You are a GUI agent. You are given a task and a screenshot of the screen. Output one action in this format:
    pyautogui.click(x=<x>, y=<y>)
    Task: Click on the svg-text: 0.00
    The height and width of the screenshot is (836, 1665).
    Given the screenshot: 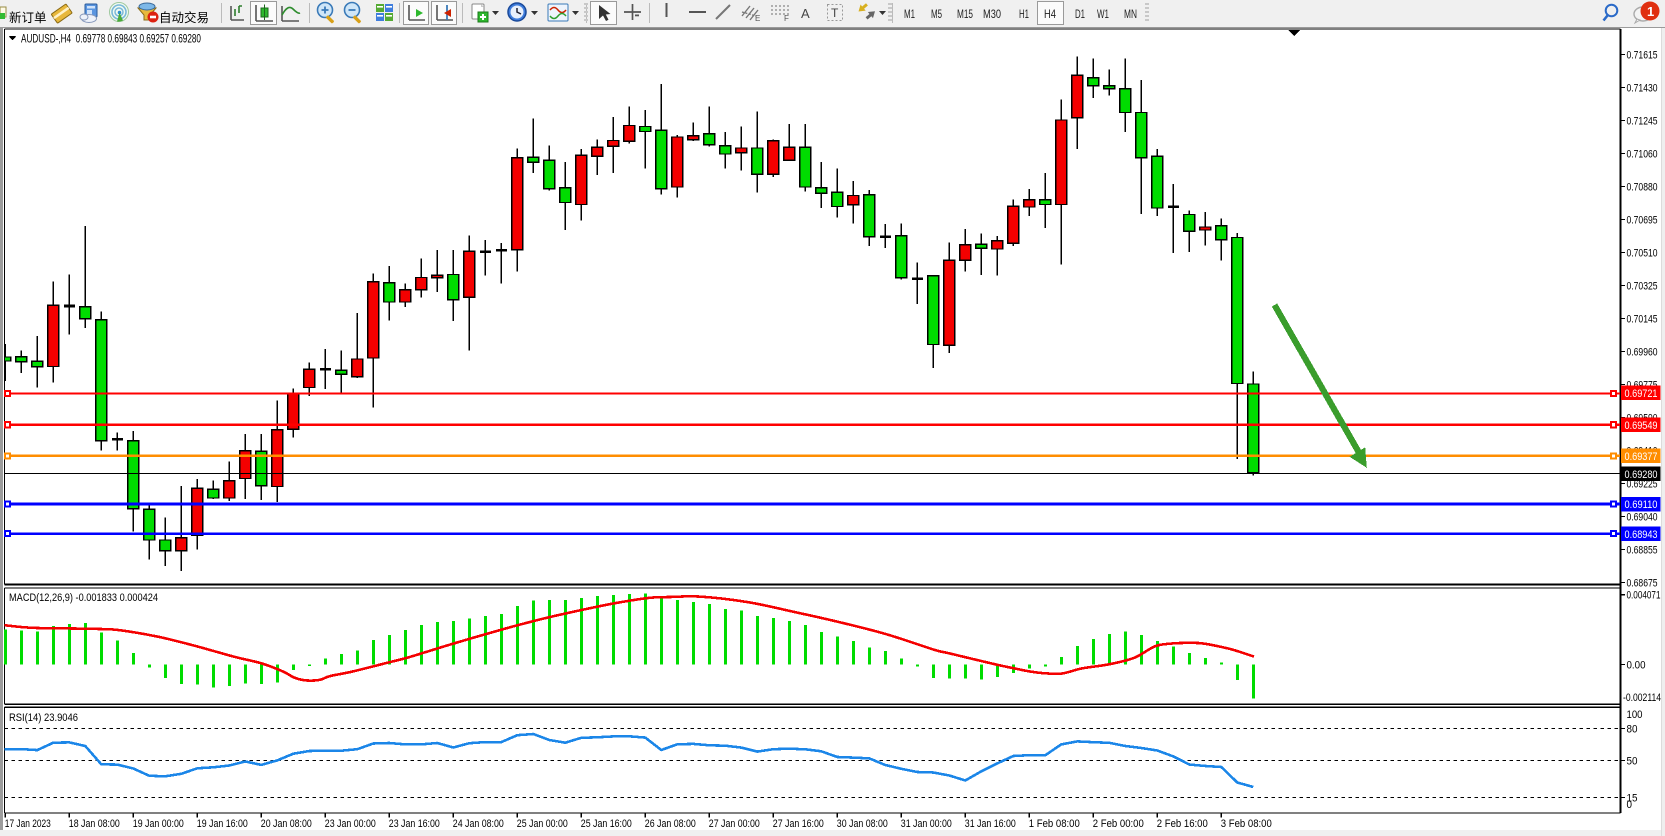 What is the action you would take?
    pyautogui.click(x=1636, y=666)
    